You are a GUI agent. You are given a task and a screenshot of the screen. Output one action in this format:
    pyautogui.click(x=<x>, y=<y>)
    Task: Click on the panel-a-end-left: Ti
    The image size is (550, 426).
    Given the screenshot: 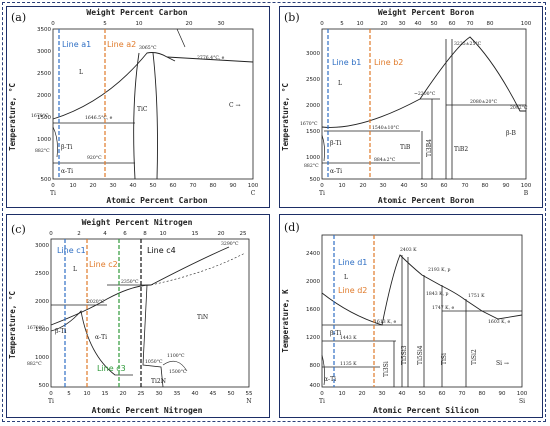 What is the action you would take?
    pyautogui.click(x=53, y=193)
    